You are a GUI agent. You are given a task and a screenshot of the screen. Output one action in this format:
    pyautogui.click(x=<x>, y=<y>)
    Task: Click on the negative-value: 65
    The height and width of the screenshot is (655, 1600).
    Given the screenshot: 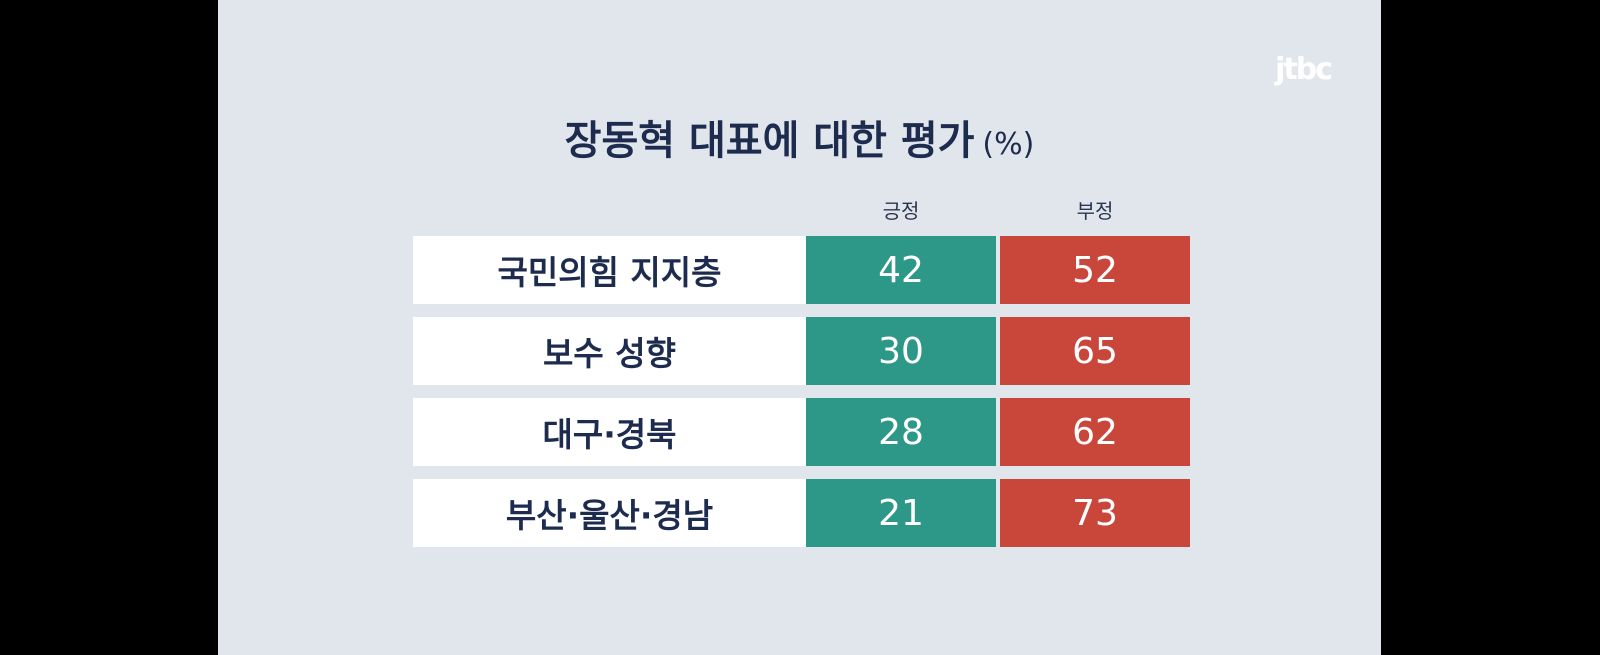 What is the action you would take?
    pyautogui.click(x=1095, y=351)
    